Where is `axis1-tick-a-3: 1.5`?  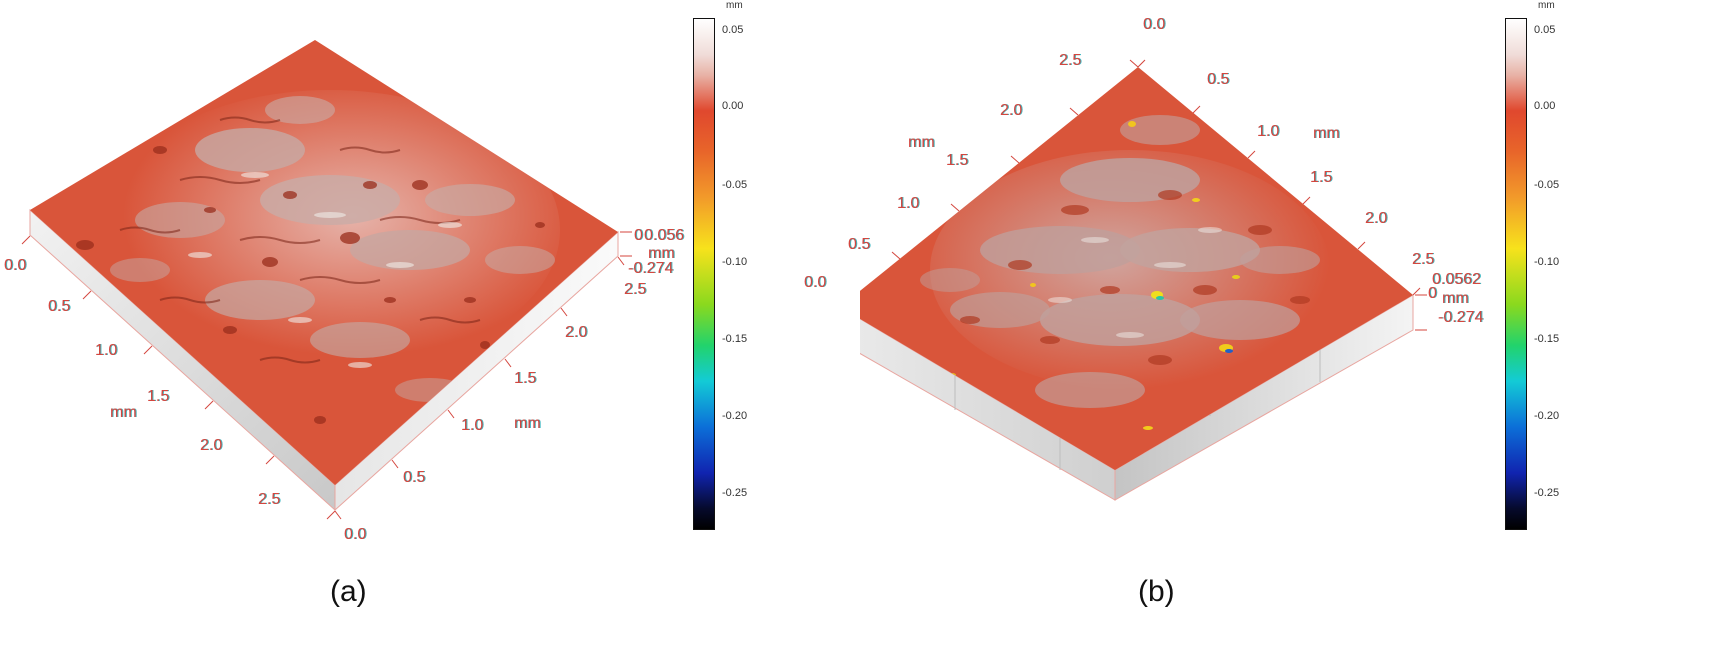
axis1-tick-a-3: 1.5 is located at coordinates (158, 396).